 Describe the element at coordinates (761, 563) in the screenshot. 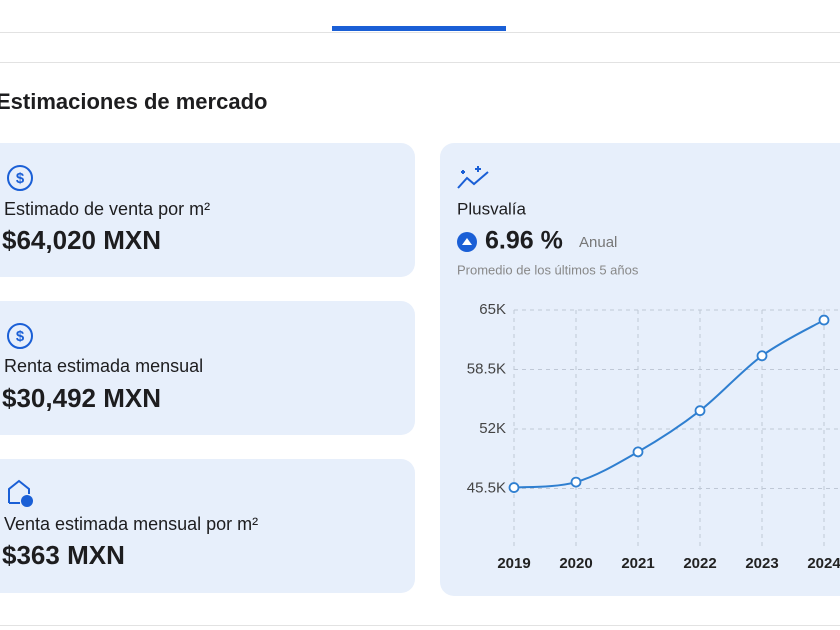

I see `x-tick-label: 2023` at that location.